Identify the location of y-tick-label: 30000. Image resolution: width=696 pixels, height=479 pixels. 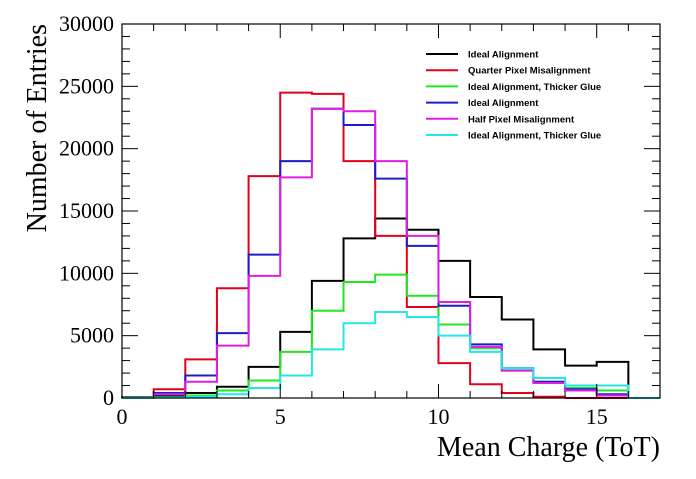
(86, 23).